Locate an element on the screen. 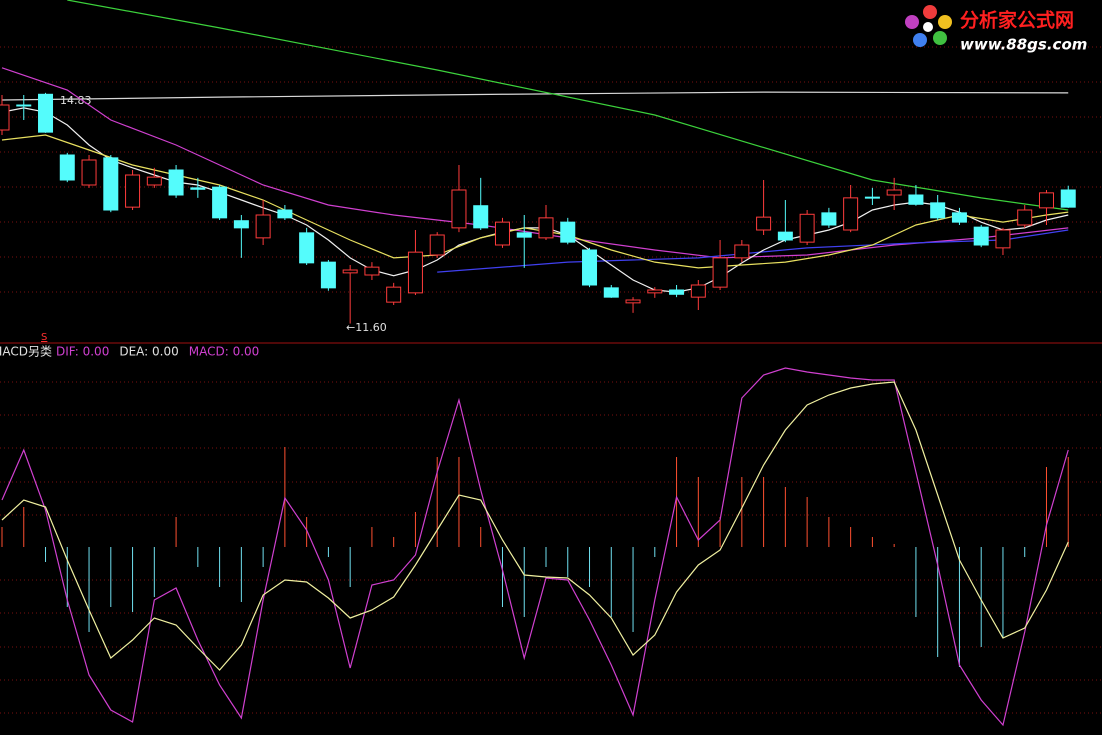 This screenshot has height=735, width=1102. legend-entry: DEA: 0.00 is located at coordinates (148, 352).